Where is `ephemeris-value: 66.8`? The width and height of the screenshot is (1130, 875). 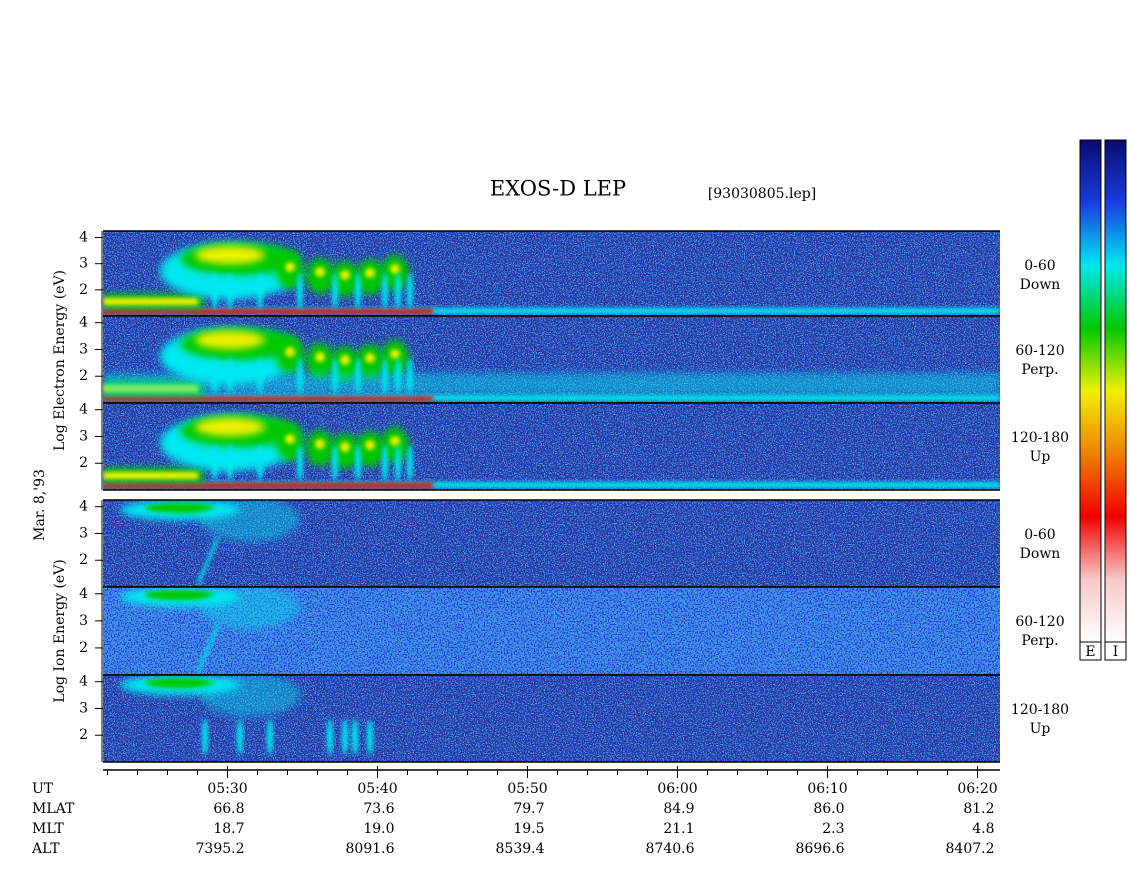 ephemeris-value: 66.8 is located at coordinates (228, 809).